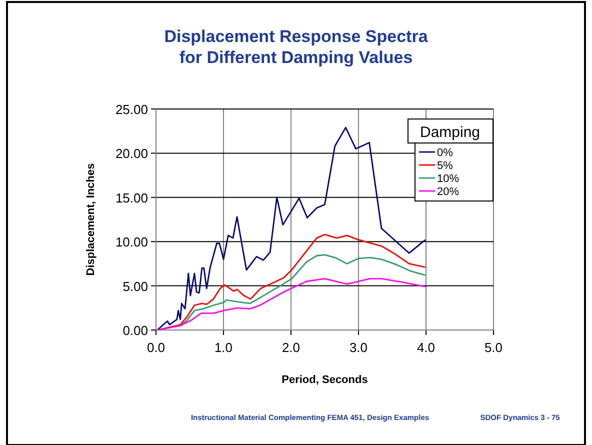 This screenshot has height=445, width=592. I want to click on x-tick-label: 0.0, so click(156, 347).